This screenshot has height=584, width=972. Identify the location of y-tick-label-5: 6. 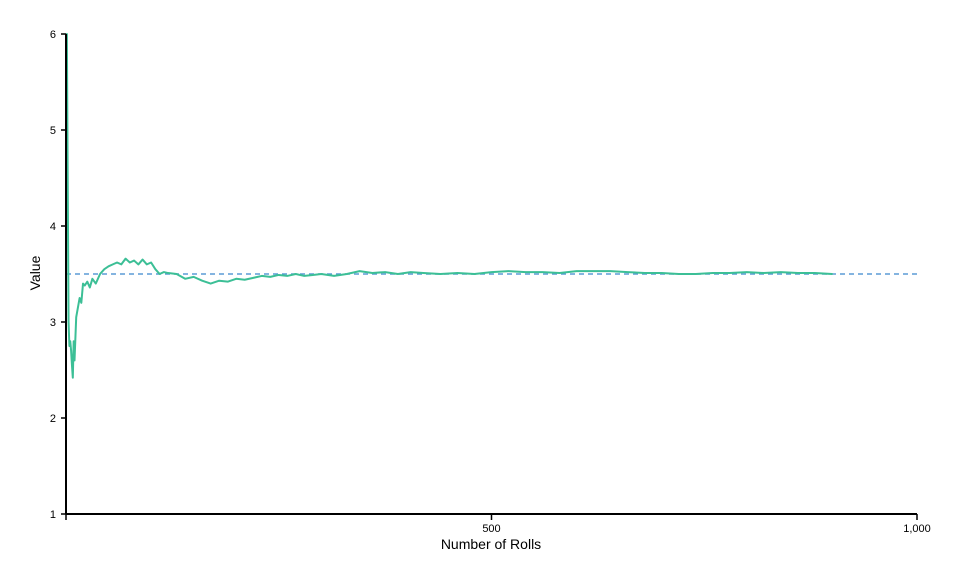
(53, 35).